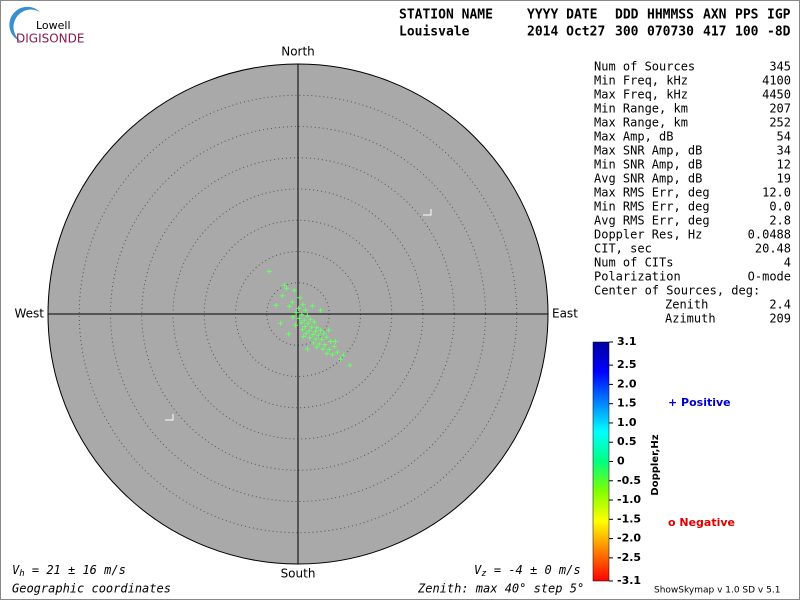 This screenshot has width=800, height=600. I want to click on vh-text: = 21 ± 16 m/s, so click(75, 570).